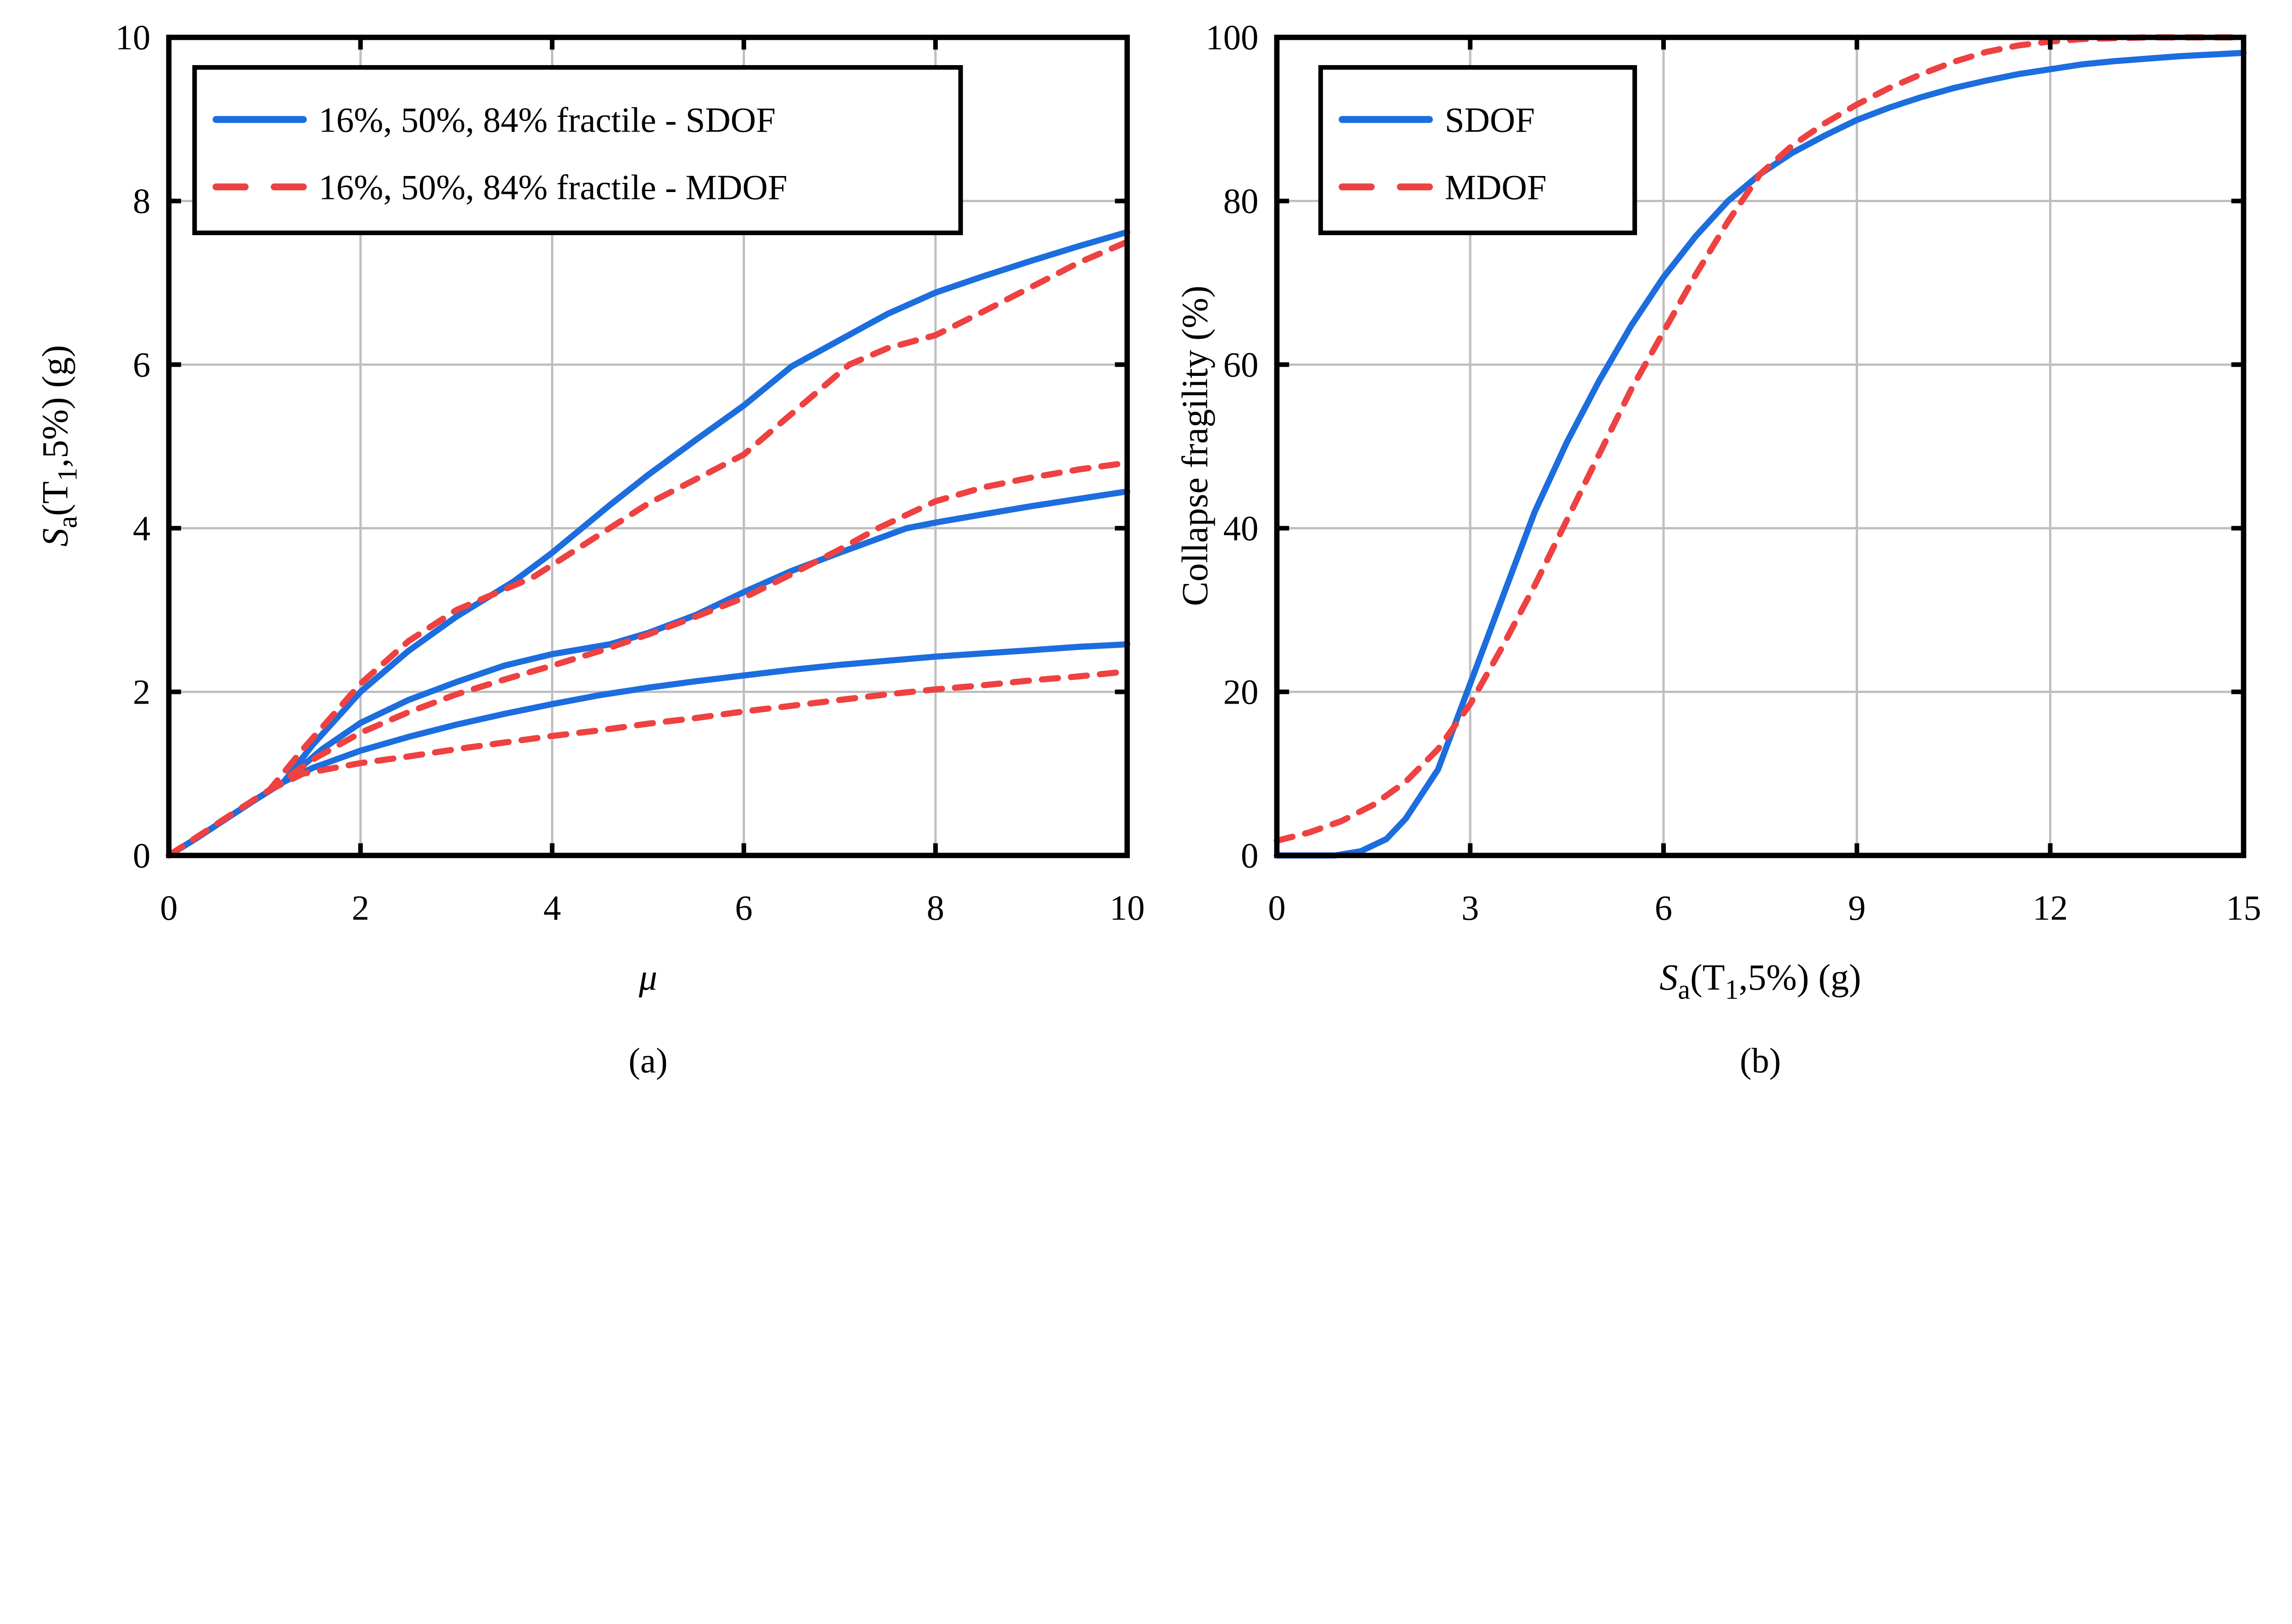 This screenshot has height=1624, width=2292. What do you see at coordinates (1232, 37) in the screenshot?
I see `tick-label-y-100: 100` at bounding box center [1232, 37].